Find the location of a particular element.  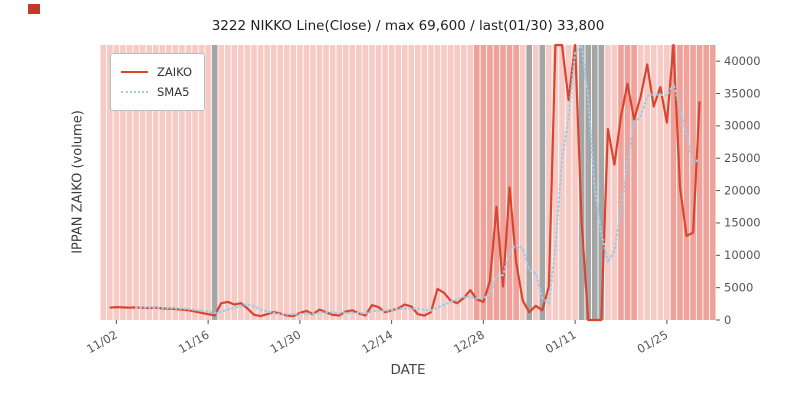

x-tick-label: 12/28 is located at coordinates (469, 341).